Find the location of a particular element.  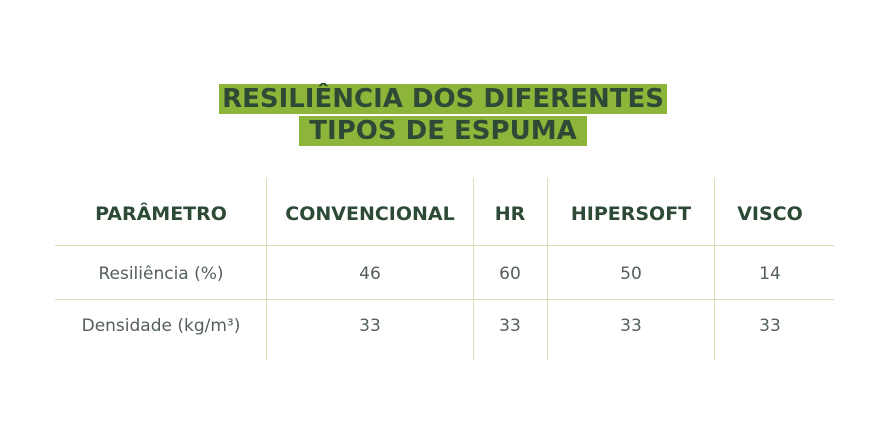

header-convencional: CONVENCIONAL is located at coordinates (370, 214).